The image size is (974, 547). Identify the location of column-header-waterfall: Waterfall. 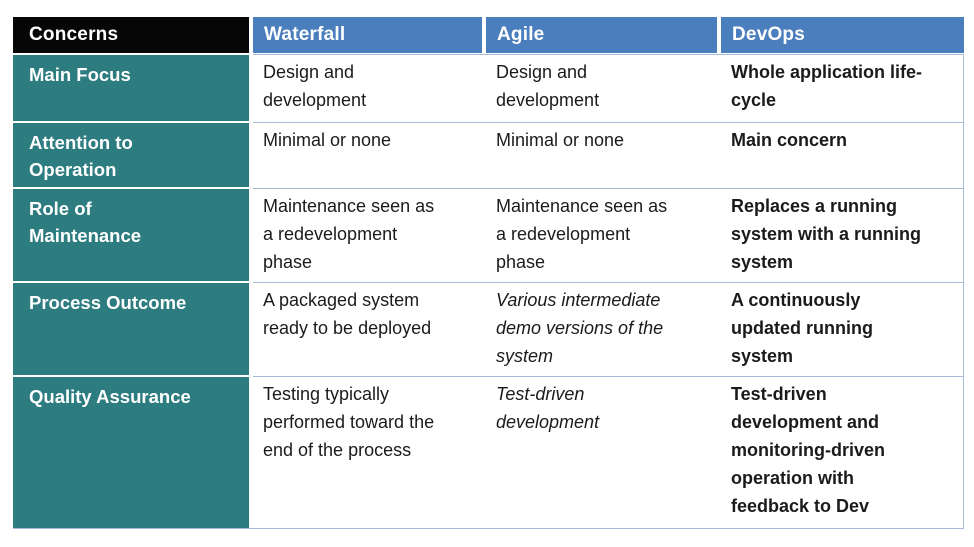
(367, 35).